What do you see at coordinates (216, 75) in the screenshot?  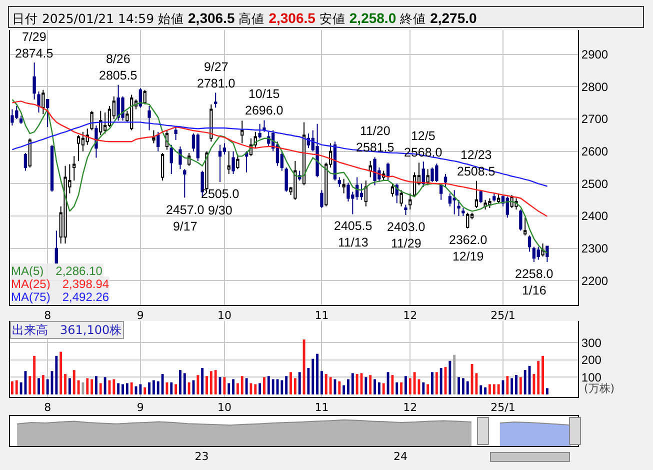 I see `annotation: 9/27 2781.0` at bounding box center [216, 75].